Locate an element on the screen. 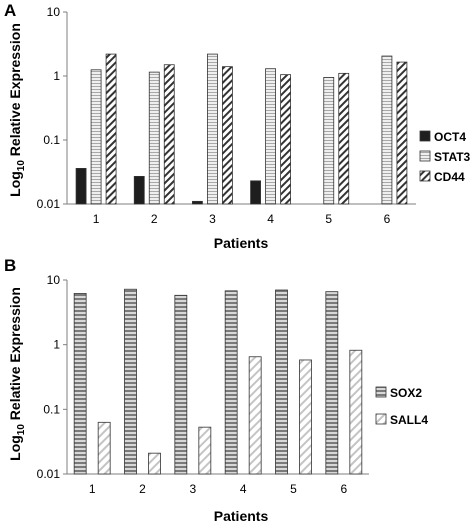 The image size is (474, 526). chart1-y-tick-label: 0.01 is located at coordinates (49, 474).